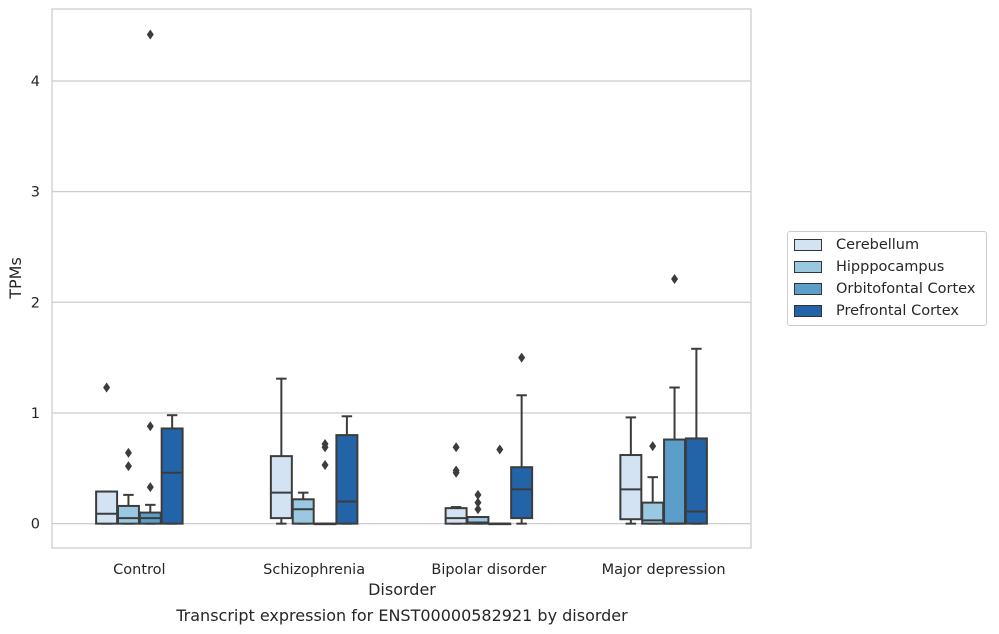 This screenshot has width=999, height=634. What do you see at coordinates (906, 289) in the screenshot?
I see `legend-label-orbitofrontal: Orbitofontal Cortex` at bounding box center [906, 289].